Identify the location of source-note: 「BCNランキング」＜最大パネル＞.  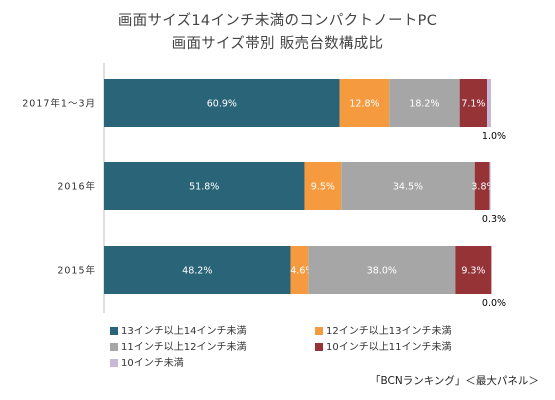
(454, 381).